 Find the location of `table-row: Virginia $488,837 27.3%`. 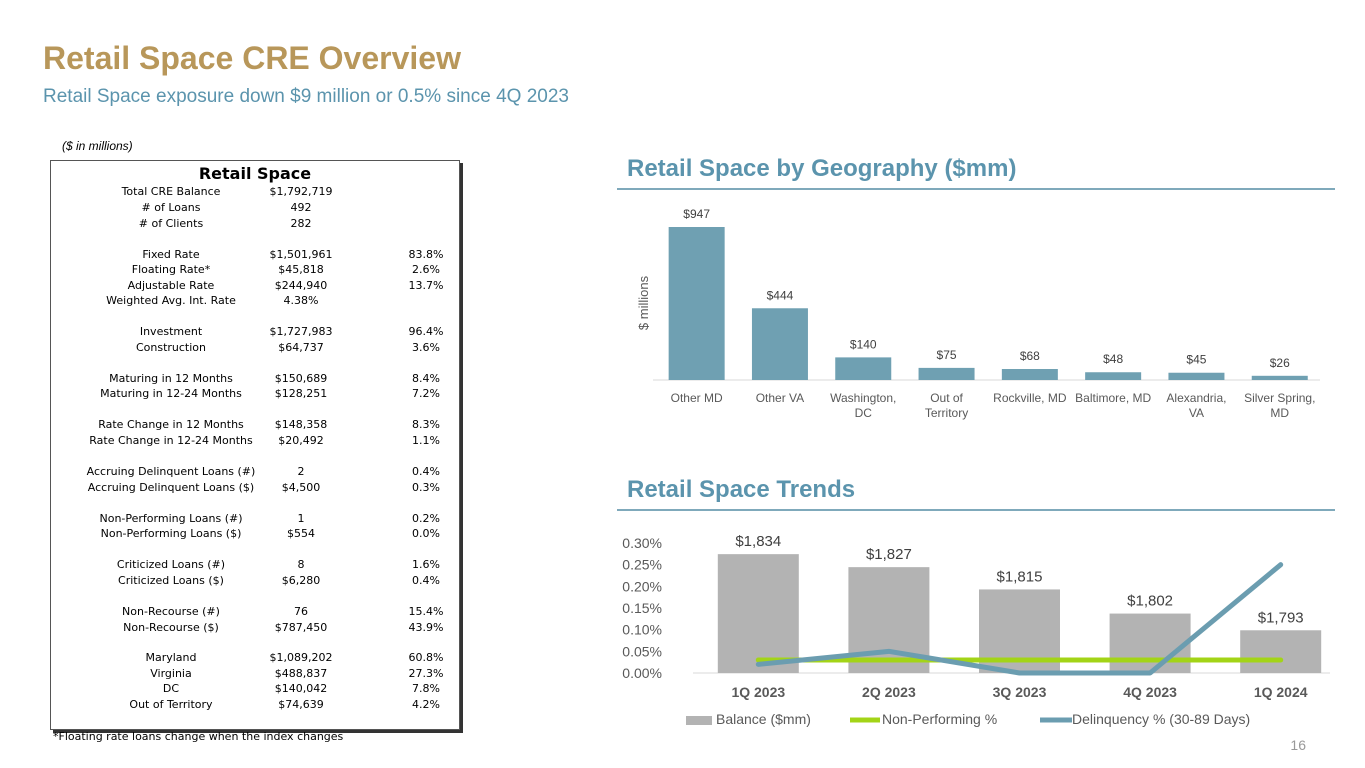

table-row: Virginia $488,837 27.3% is located at coordinates (255, 674).